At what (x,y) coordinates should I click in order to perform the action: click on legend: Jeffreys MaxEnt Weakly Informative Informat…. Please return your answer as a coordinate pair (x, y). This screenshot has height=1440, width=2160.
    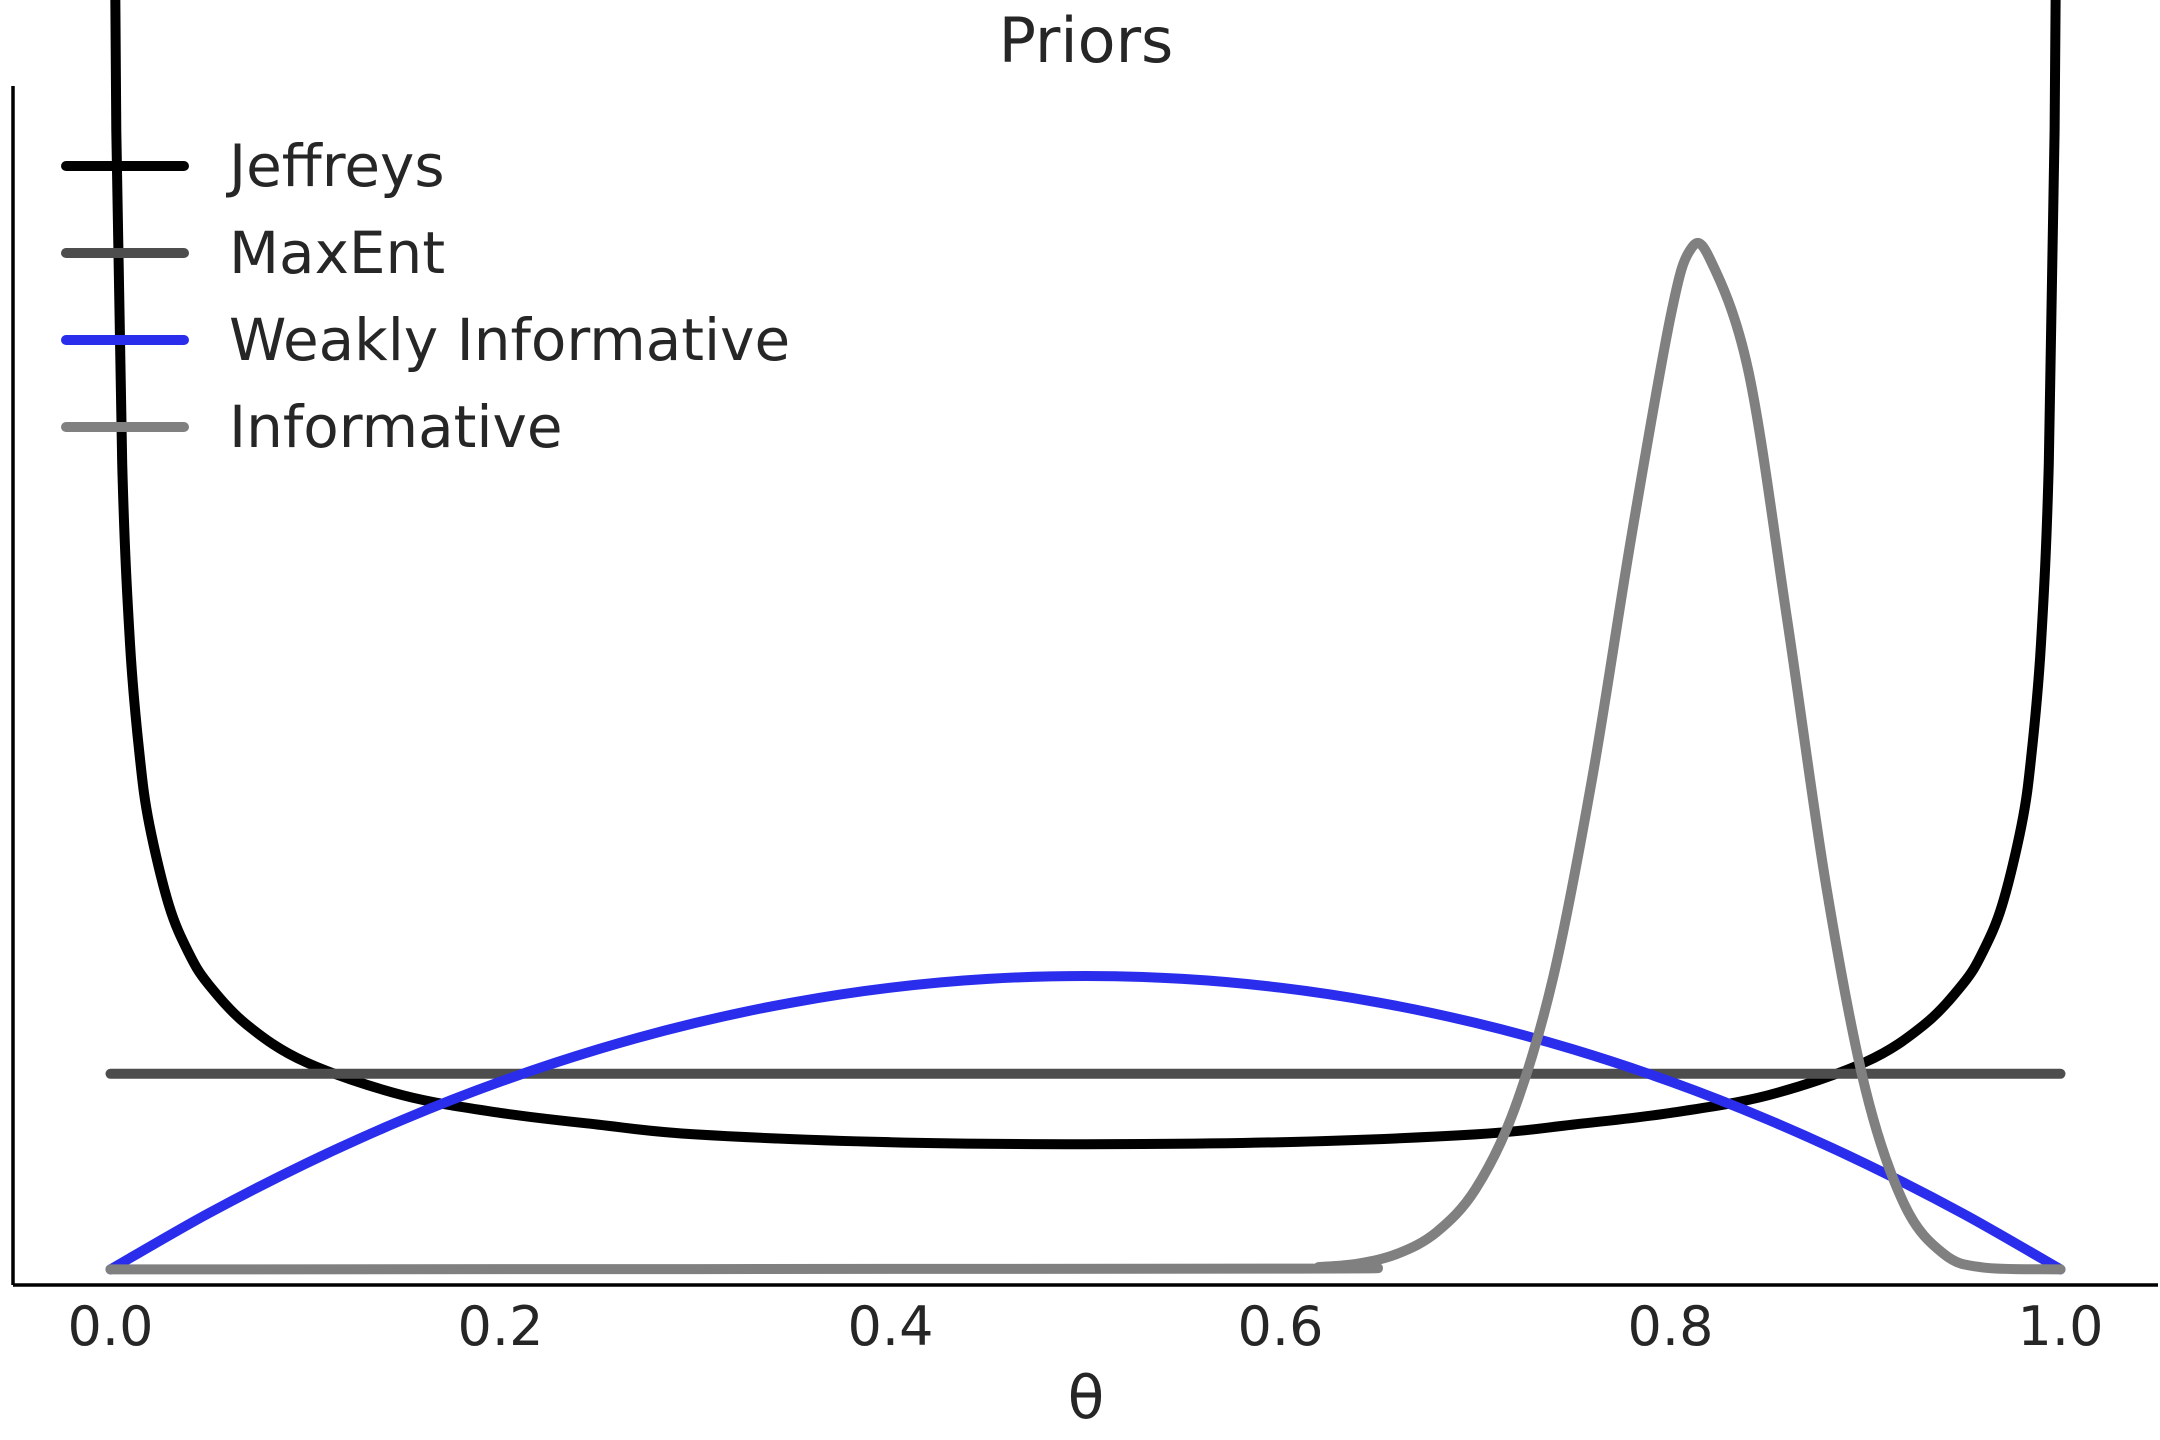
    Looking at the image, I should click on (425, 296).